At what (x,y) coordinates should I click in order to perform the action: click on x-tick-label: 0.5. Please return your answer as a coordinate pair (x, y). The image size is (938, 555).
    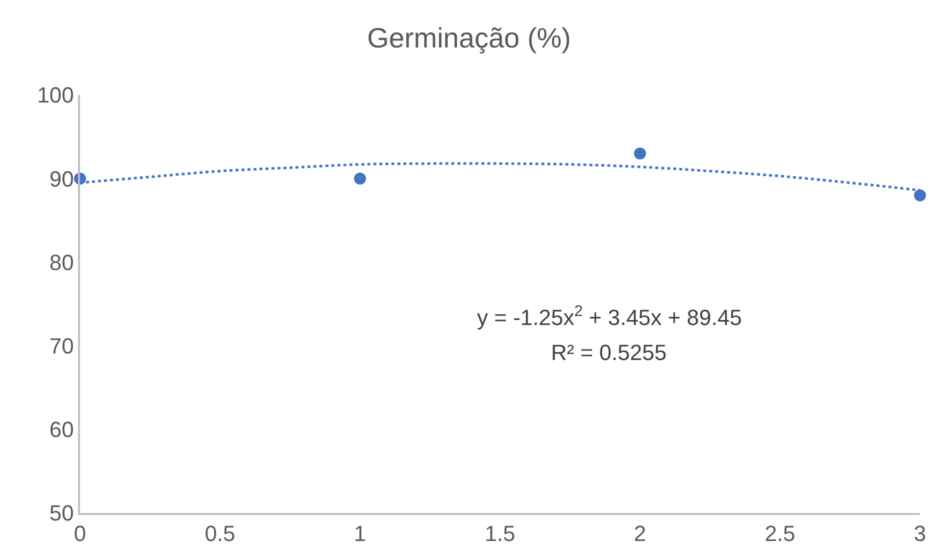
    Looking at the image, I should click on (220, 533).